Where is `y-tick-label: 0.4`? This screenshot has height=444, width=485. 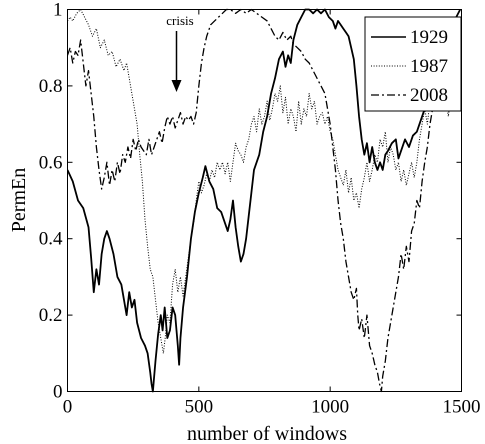
y-tick-label: 0.4 is located at coordinates (51, 239).